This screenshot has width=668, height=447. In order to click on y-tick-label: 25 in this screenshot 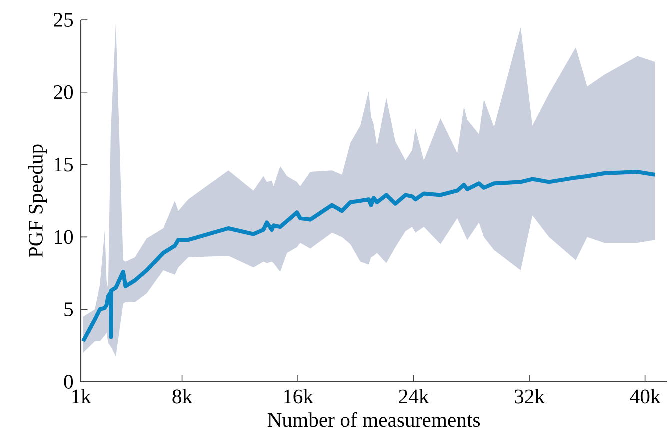, I will do `click(64, 20)`.